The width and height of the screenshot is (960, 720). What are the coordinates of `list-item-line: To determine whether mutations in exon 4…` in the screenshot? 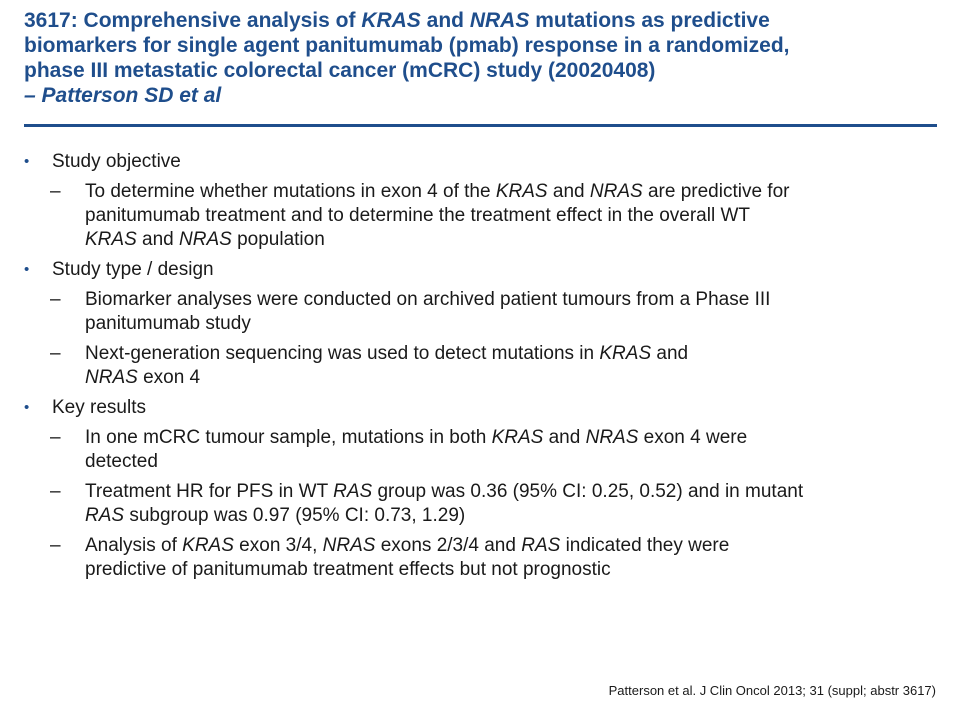 It's located at (437, 191).